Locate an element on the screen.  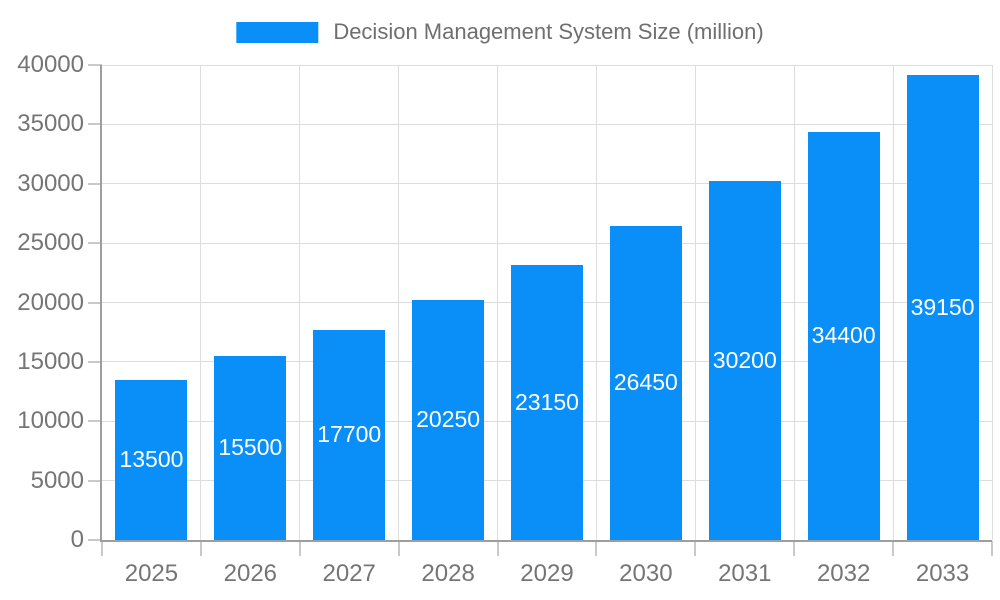
bar-value-label: 39150 is located at coordinates (942, 307).